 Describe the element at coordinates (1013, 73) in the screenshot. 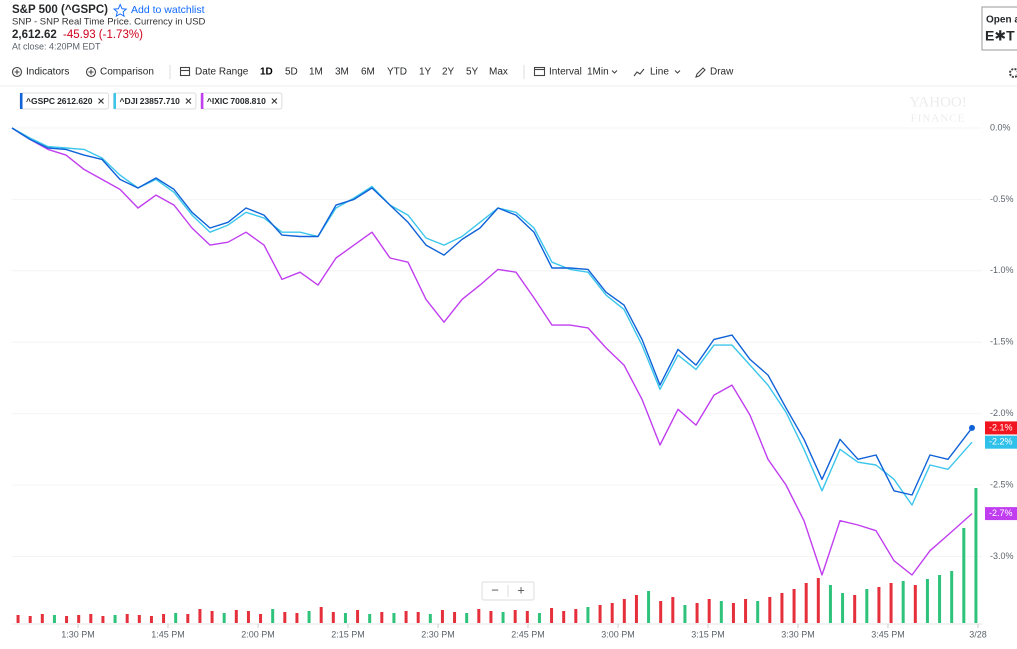

I see `settings-icon` at that location.